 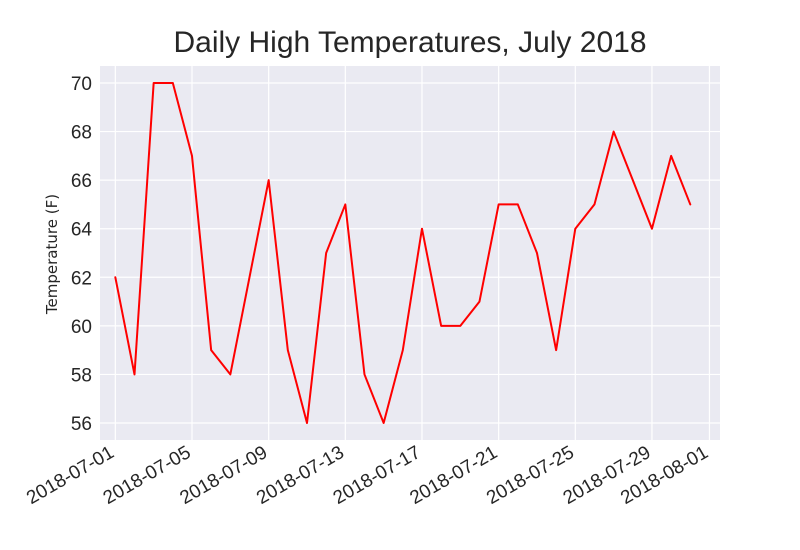 What do you see at coordinates (81, 278) in the screenshot?
I see `y-tick-label: 62` at bounding box center [81, 278].